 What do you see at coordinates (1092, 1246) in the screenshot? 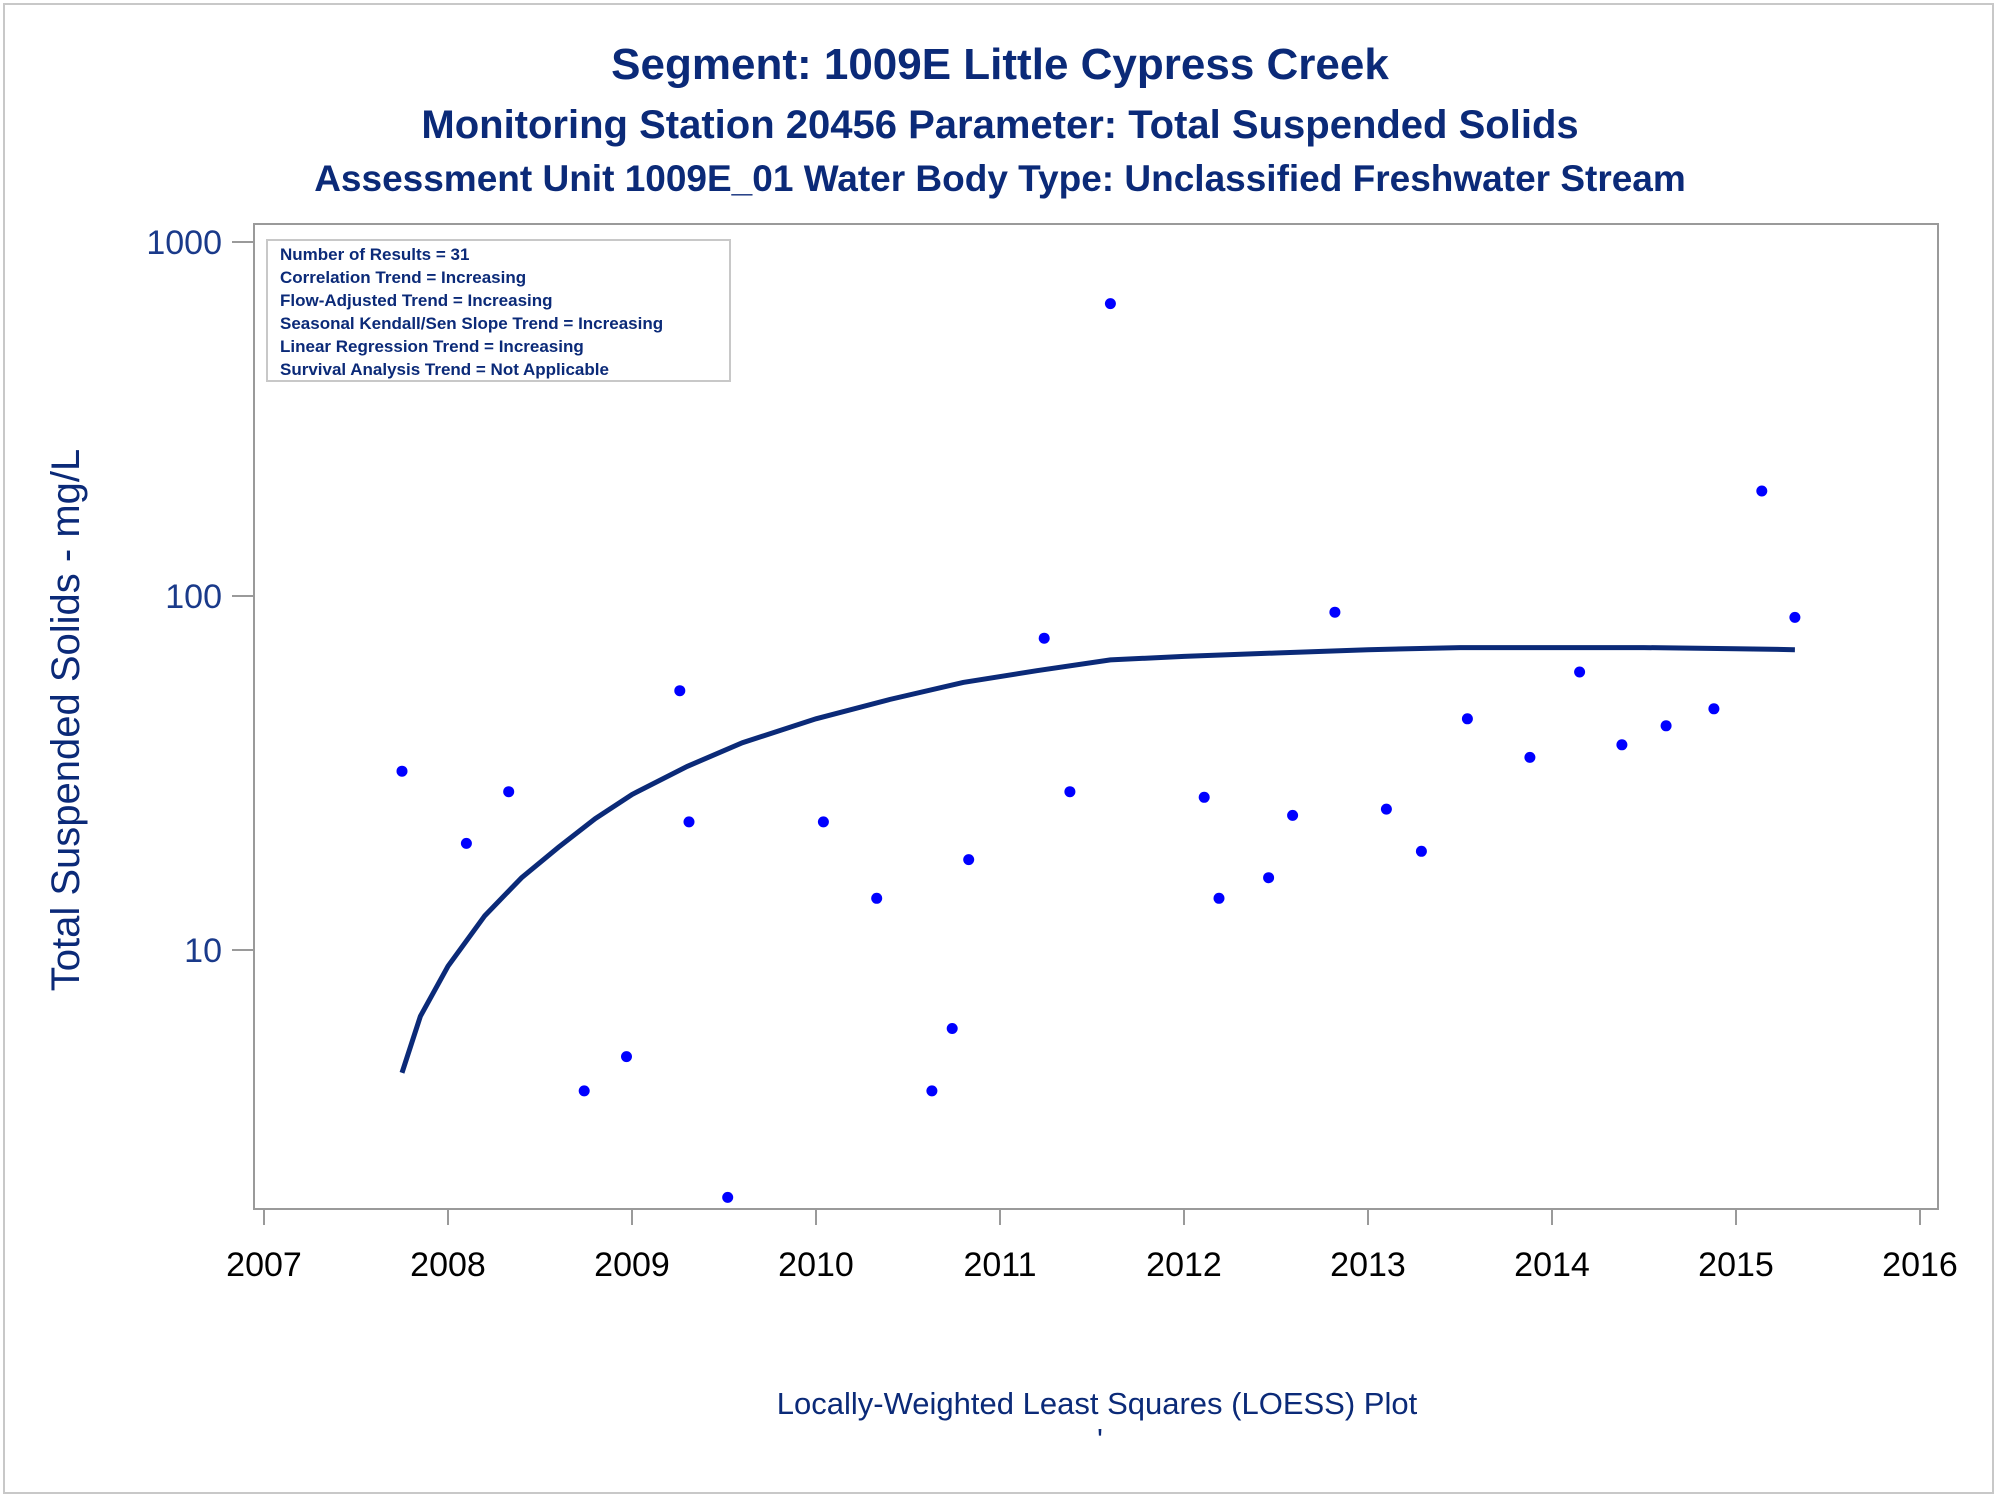
I see `x-axis: 2007 2008 2009 2010 2011 2012 2013 2014 2015 2016` at bounding box center [1092, 1246].